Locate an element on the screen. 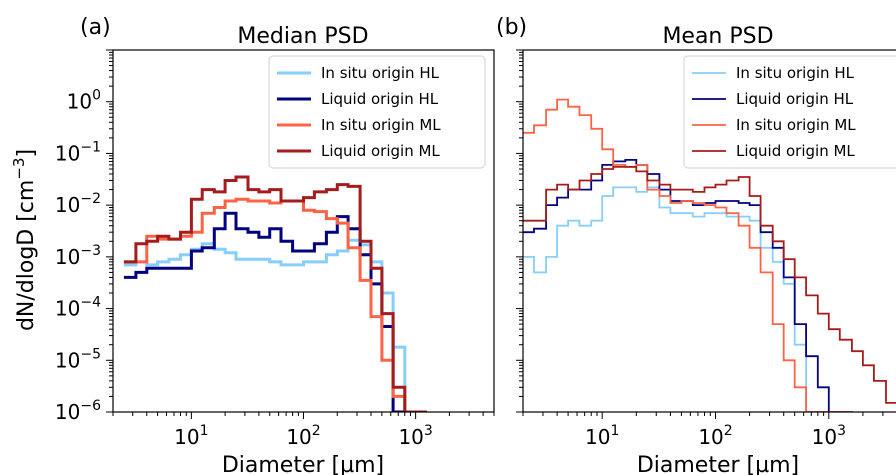 This screenshot has height=475, width=896. y-ticks-a: 10⁰ 10⁻¹ 10⁻² 10⁻³ 10⁻⁴ 10⁻⁵ 10⁻⁶ is located at coordinates (84, 236).